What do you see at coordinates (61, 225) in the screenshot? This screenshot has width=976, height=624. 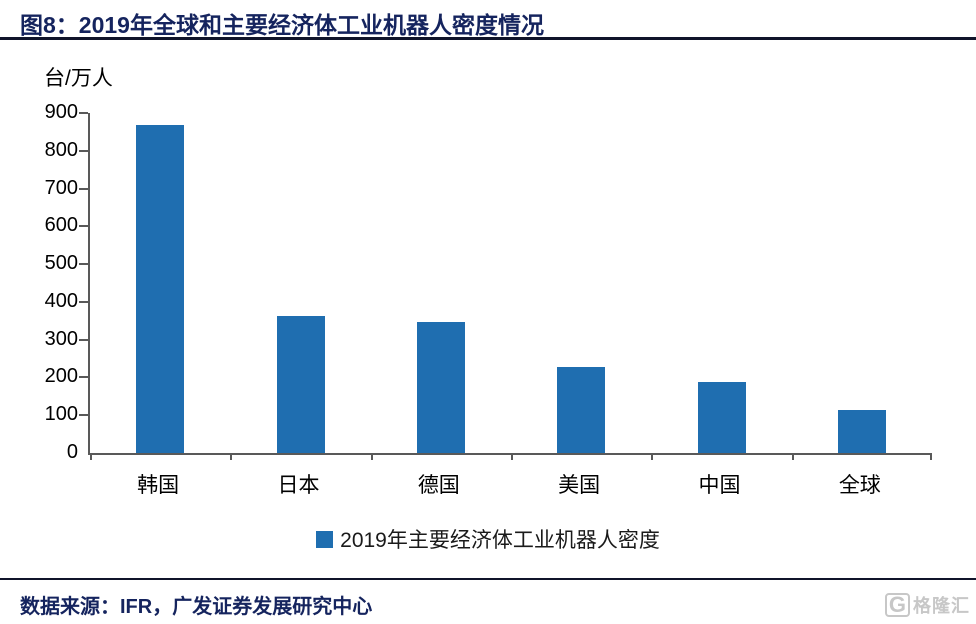 I see `y-tick-label: 600` at bounding box center [61, 225].